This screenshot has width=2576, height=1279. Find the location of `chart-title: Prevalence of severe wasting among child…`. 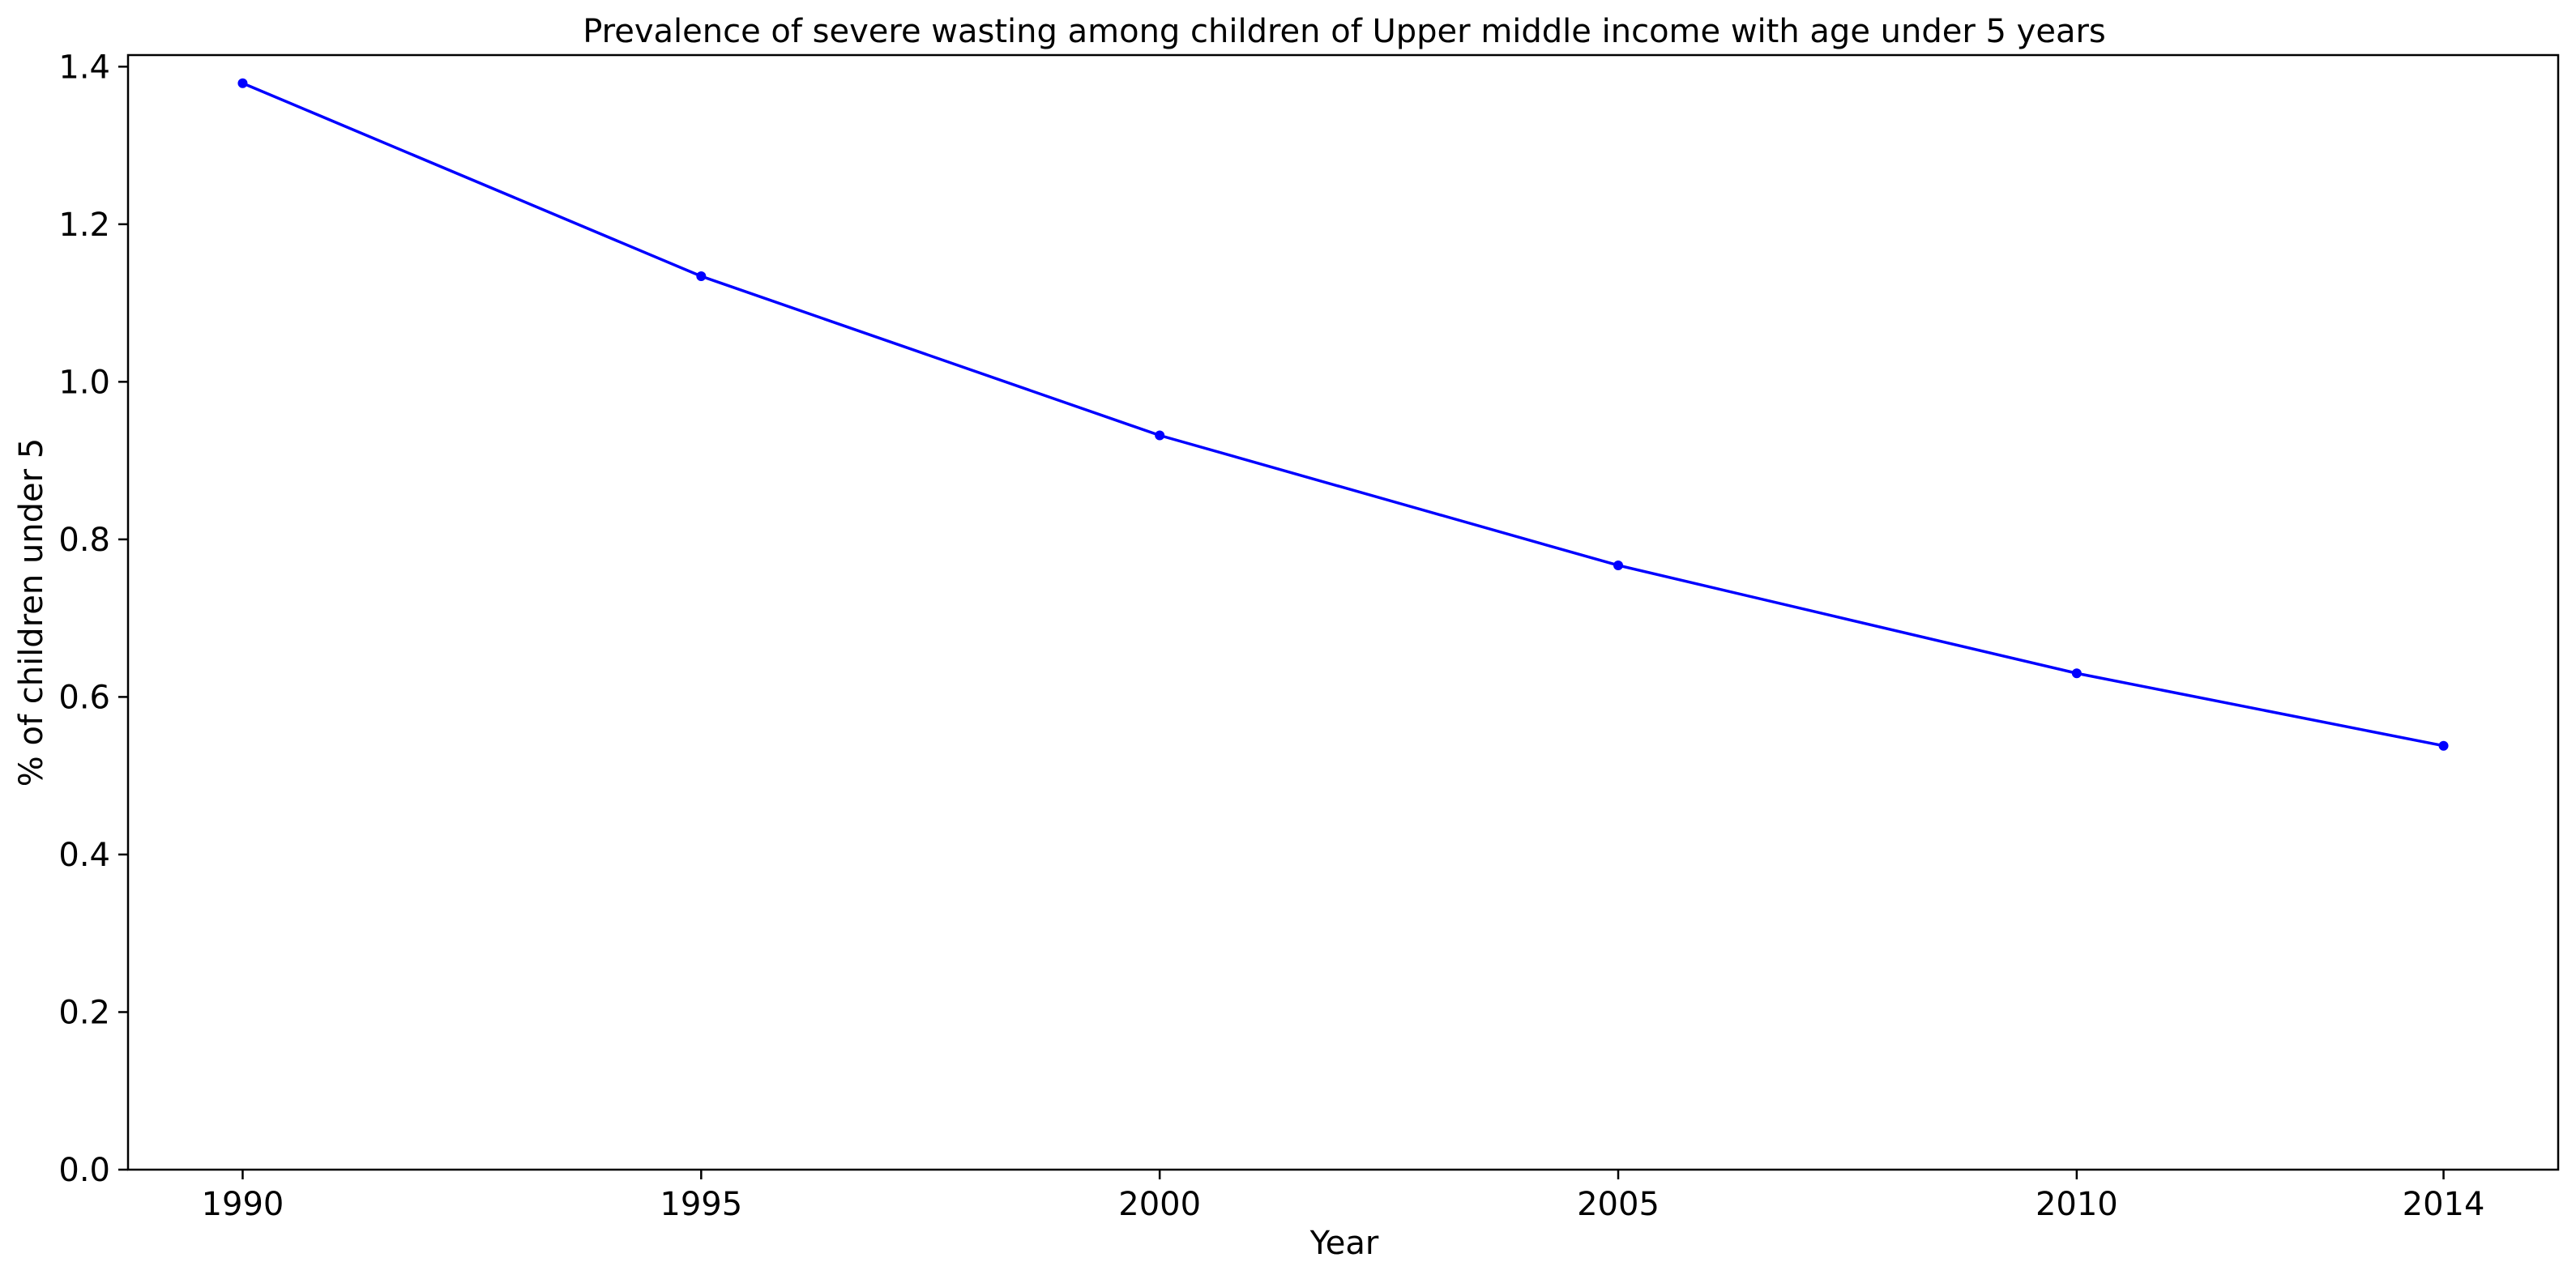

chart-title: Prevalence of severe wasting among child… is located at coordinates (1344, 31).